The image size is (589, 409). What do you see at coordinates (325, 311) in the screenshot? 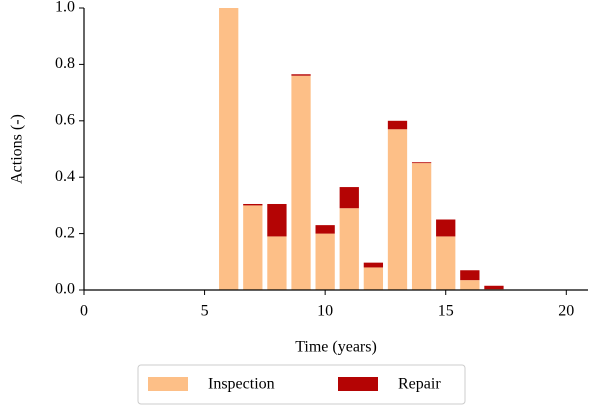
I see `x-tick-label: 10` at bounding box center [325, 311].